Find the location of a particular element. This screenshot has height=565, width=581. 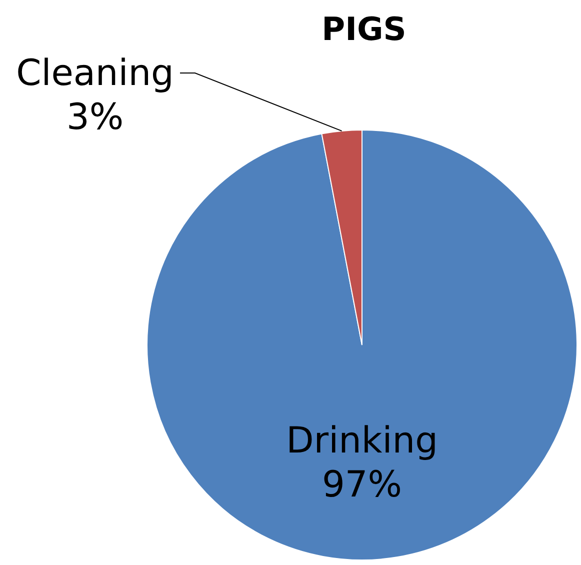

data-label: 97% is located at coordinates (362, 485).